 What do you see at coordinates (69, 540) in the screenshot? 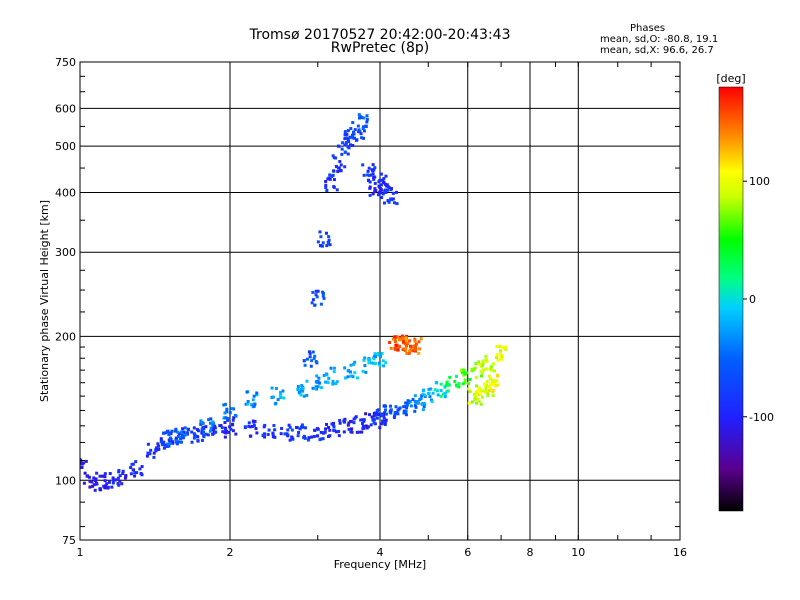
I see `y-tick-label: 75` at bounding box center [69, 540].